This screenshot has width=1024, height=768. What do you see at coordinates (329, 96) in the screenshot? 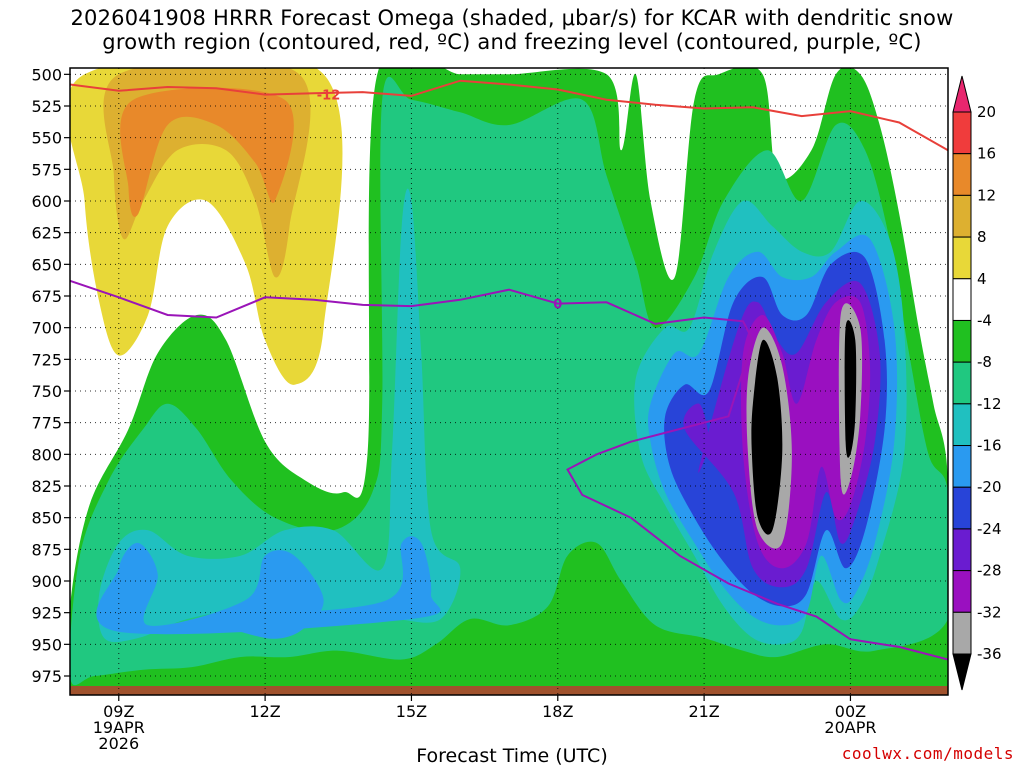
I see `dgz-contour-label: -12` at bounding box center [329, 96].